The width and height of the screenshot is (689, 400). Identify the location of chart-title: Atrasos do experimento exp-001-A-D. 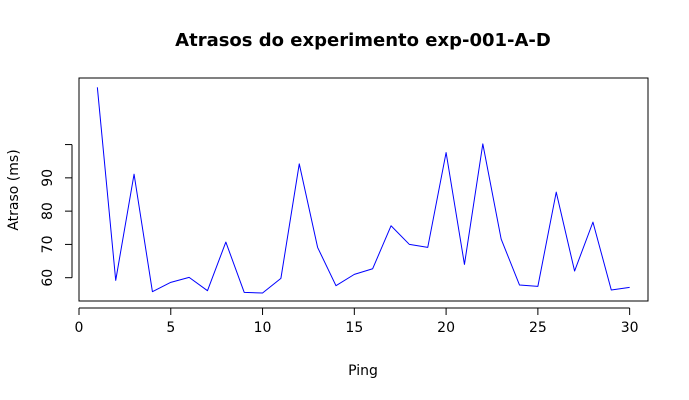
(363, 40).